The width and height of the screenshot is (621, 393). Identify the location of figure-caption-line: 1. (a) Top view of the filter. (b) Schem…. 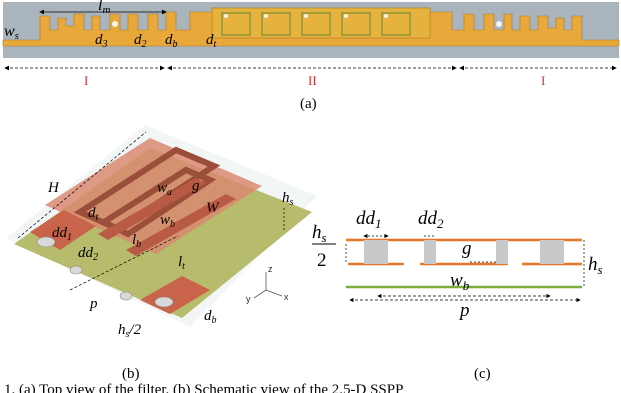
(203, 387).